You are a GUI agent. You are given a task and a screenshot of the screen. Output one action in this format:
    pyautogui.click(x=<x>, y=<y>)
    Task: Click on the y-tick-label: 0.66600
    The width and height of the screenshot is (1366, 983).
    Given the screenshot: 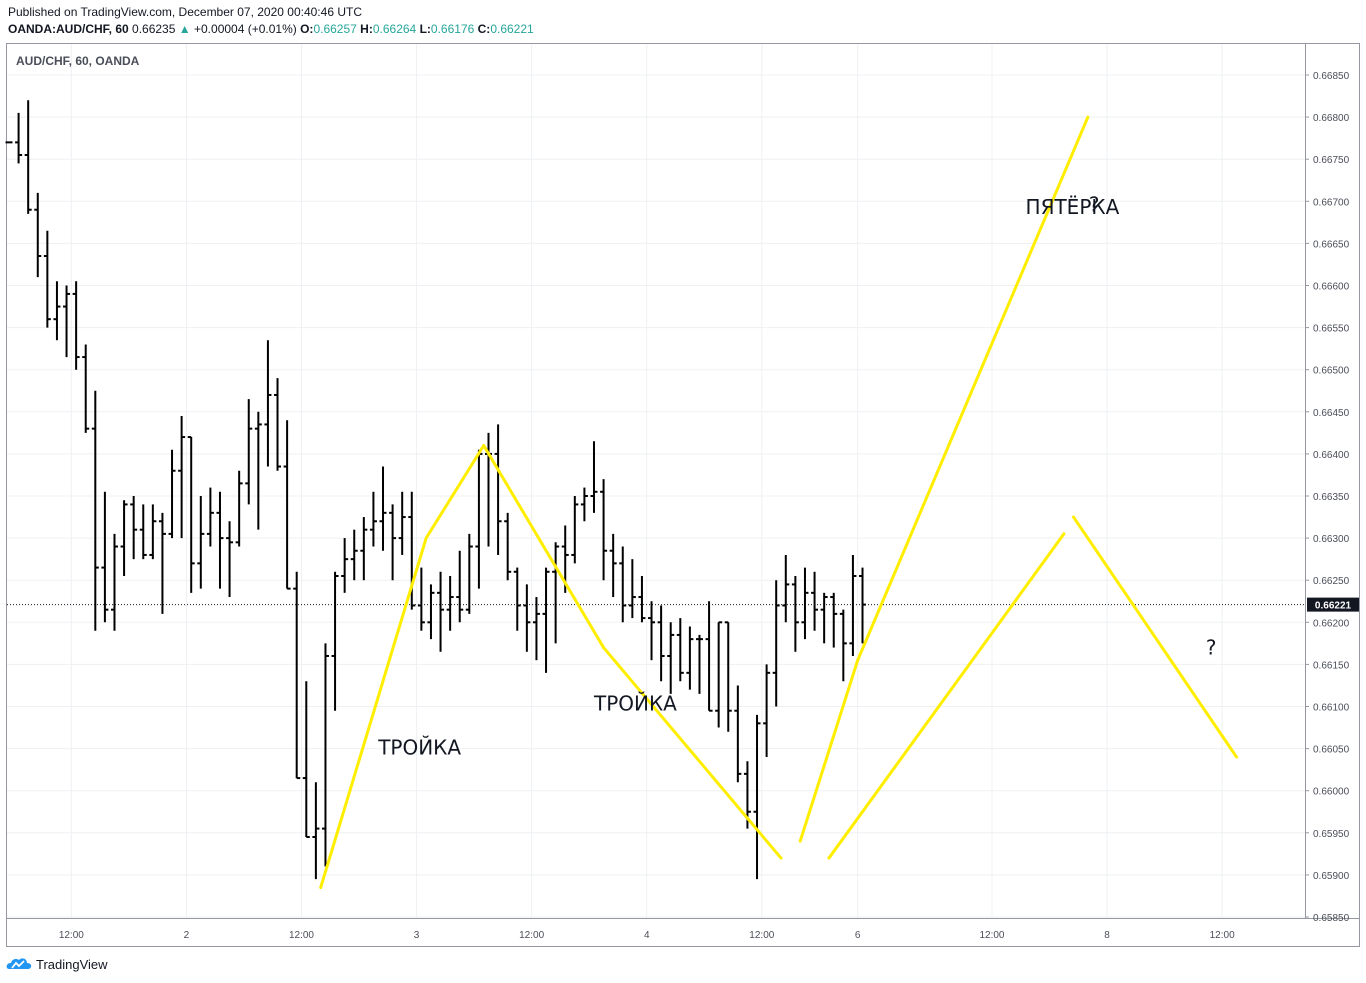 What is the action you would take?
    pyautogui.click(x=1331, y=287)
    